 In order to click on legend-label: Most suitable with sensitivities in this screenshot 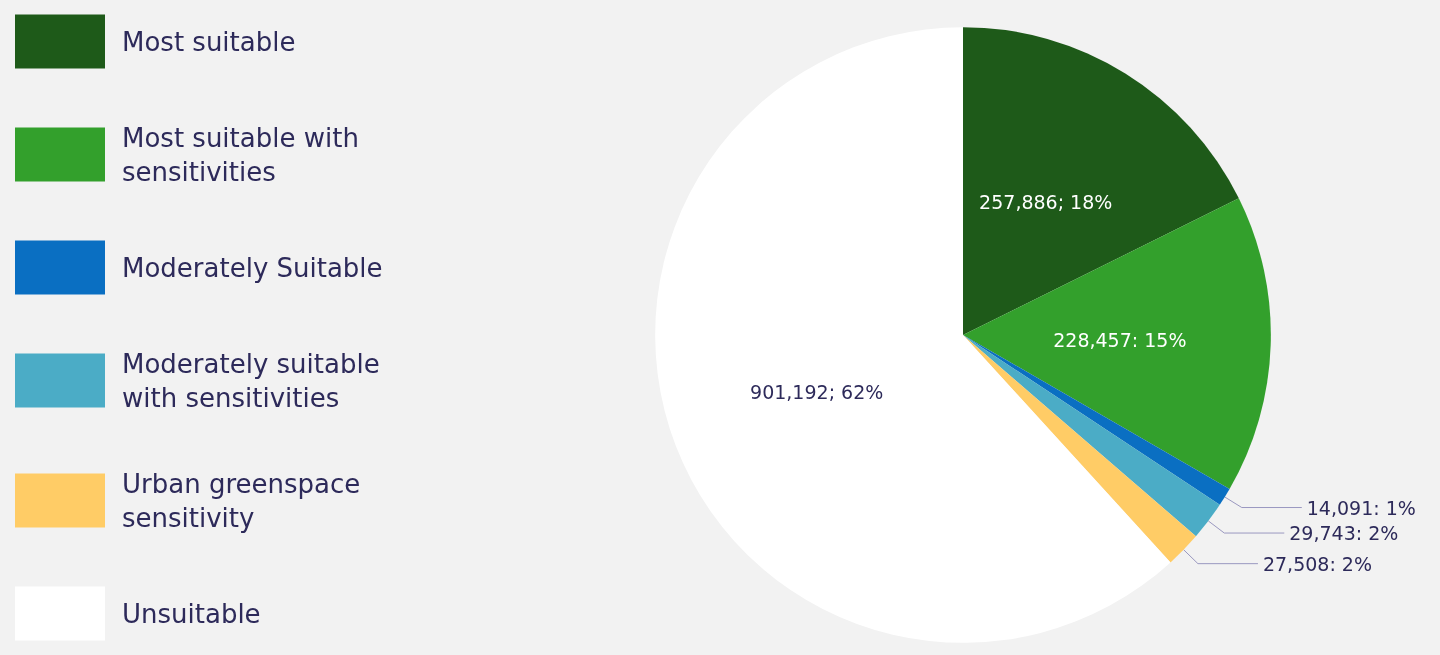, I will do `click(245, 154)`.